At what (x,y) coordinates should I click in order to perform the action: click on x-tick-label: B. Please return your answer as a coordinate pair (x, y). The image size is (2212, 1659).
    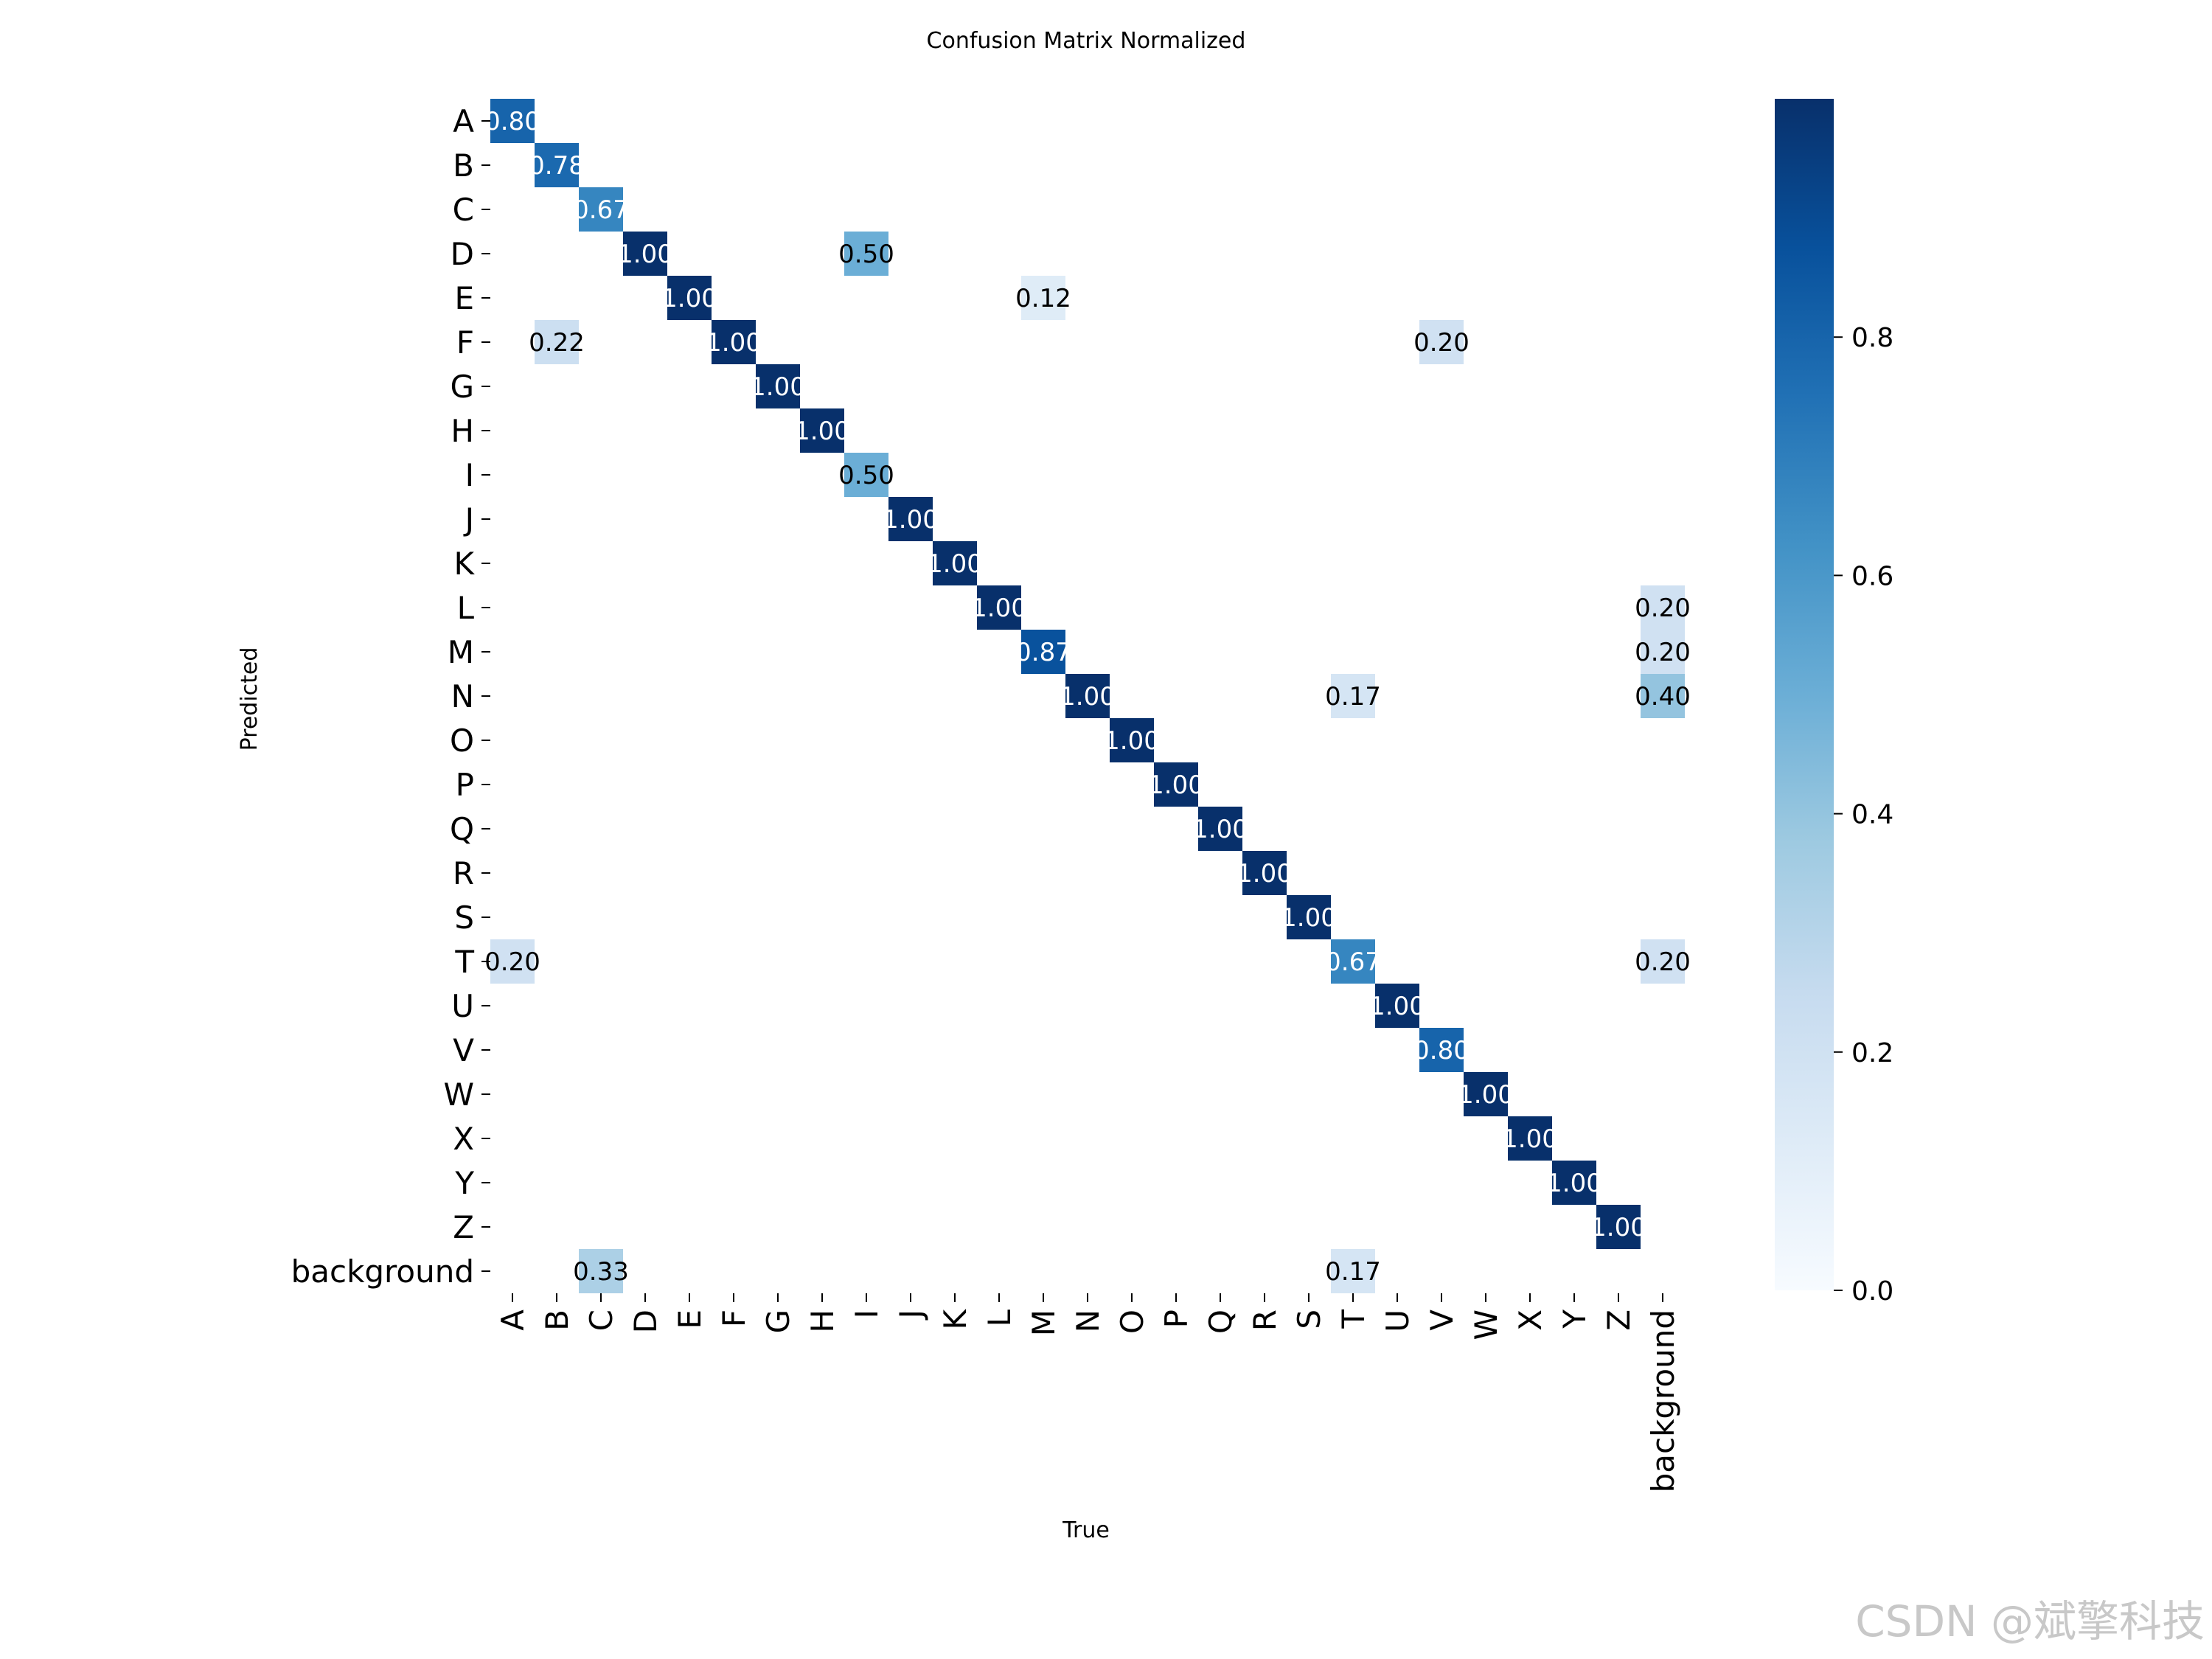
    Looking at the image, I should click on (557, 1320).